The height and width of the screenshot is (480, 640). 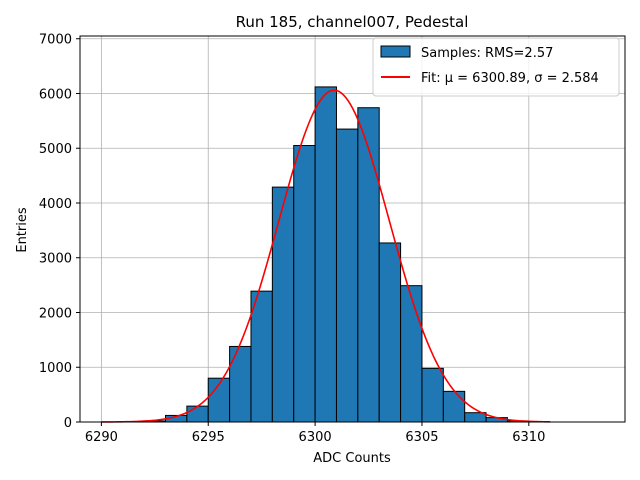 What do you see at coordinates (352, 22) in the screenshot?
I see `chart-title: Run 185, channel007, Pedestal` at bounding box center [352, 22].